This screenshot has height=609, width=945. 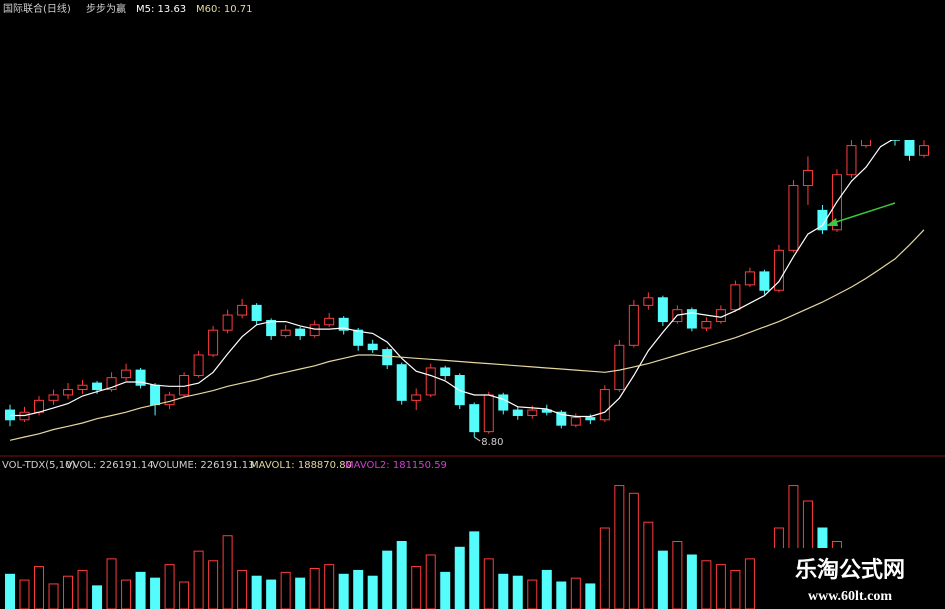 What do you see at coordinates (301, 465) in the screenshot?
I see `mavol1-label: MAVOL1: 188870.80` at bounding box center [301, 465].